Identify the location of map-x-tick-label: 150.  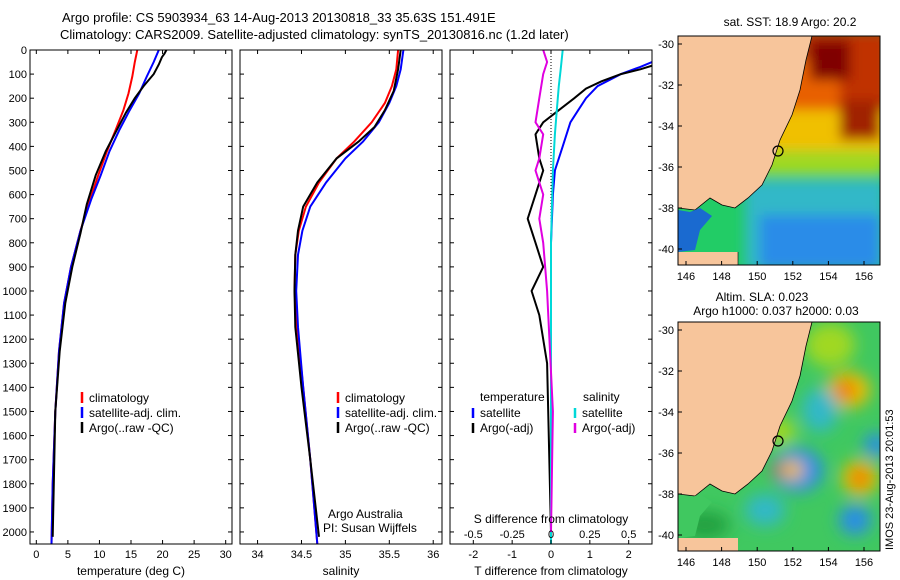
(757, 563).